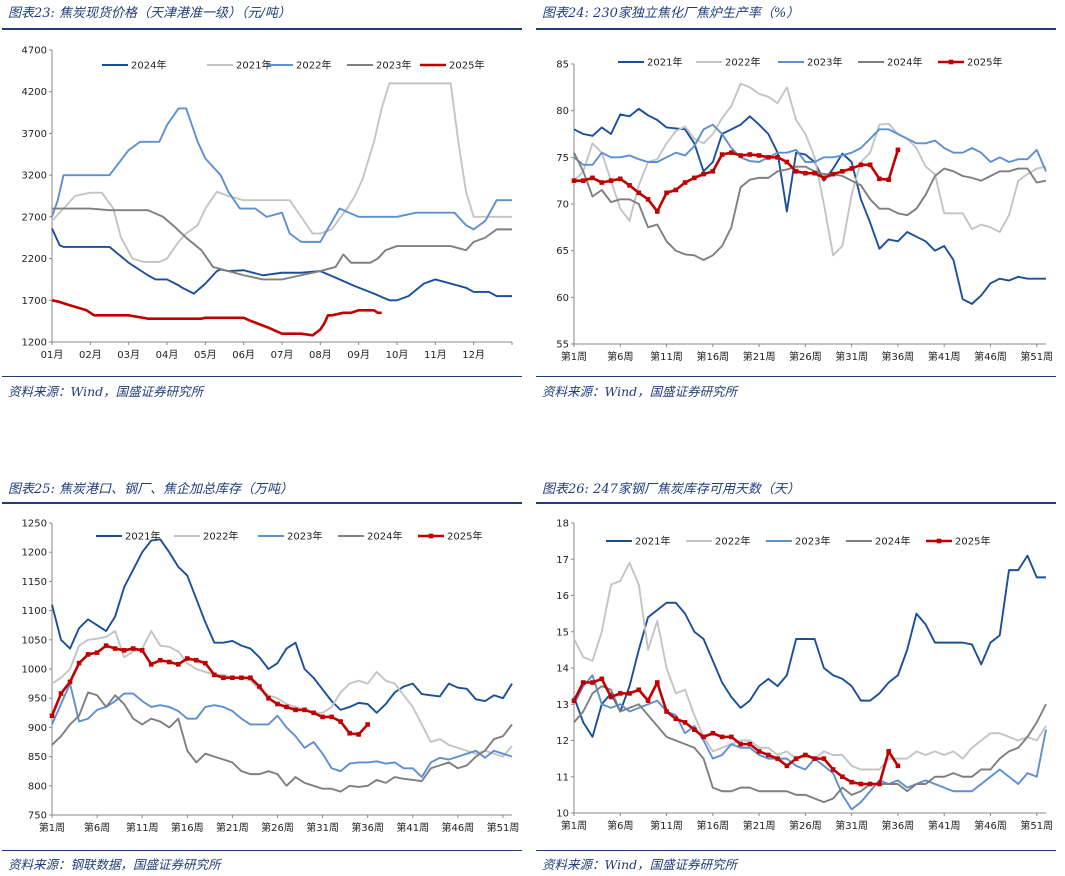  Describe the element at coordinates (148, 65) in the screenshot. I see `legend-label-2024年: 2024年` at that location.